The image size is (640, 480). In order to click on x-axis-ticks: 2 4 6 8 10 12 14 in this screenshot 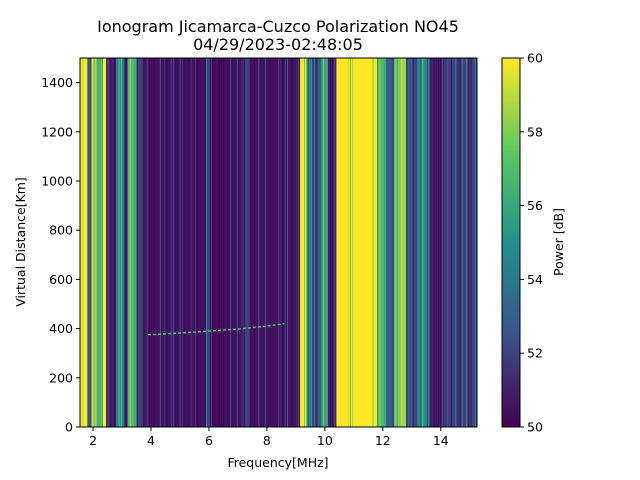, I will do `click(269, 437)`.